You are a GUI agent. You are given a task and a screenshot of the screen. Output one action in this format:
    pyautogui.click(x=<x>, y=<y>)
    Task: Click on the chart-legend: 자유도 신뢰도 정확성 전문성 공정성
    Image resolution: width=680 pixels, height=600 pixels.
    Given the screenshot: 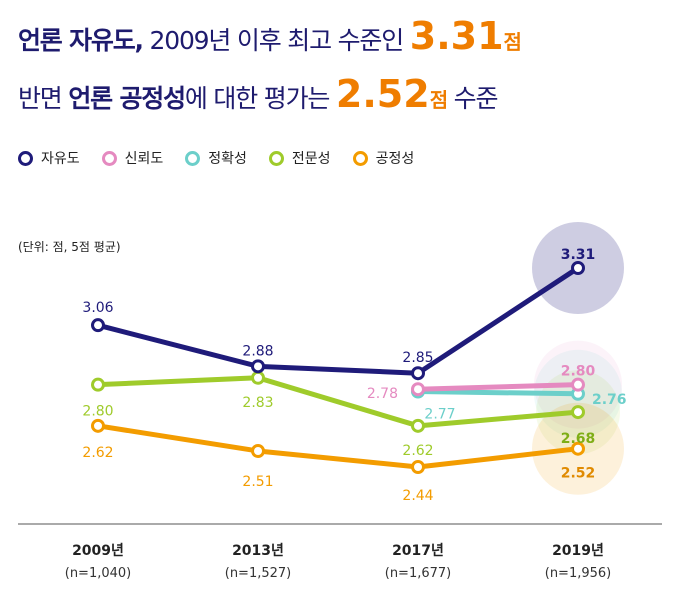 What is the action you would take?
    pyautogui.click(x=216, y=158)
    